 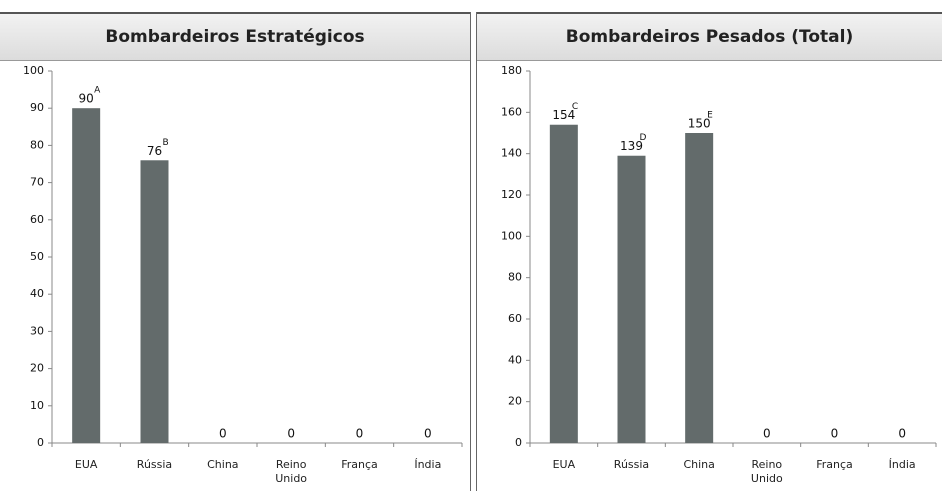 I want to click on annotation: C, so click(x=575, y=107).